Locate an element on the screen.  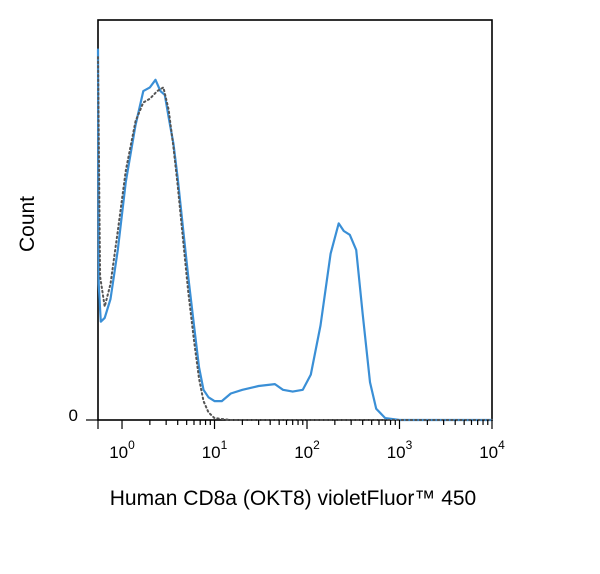
x-axis-title: Human CD8a (OKT8) violetFluor™ 450 is located at coordinates (293, 498).